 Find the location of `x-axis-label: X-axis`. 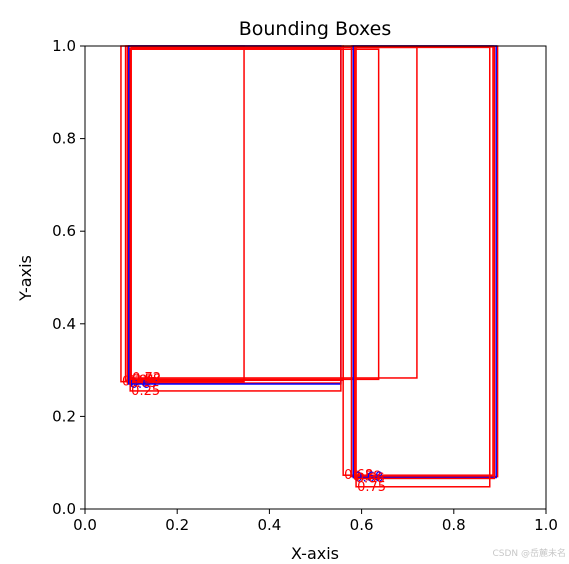

x-axis-label: X-axis is located at coordinates (315, 553).